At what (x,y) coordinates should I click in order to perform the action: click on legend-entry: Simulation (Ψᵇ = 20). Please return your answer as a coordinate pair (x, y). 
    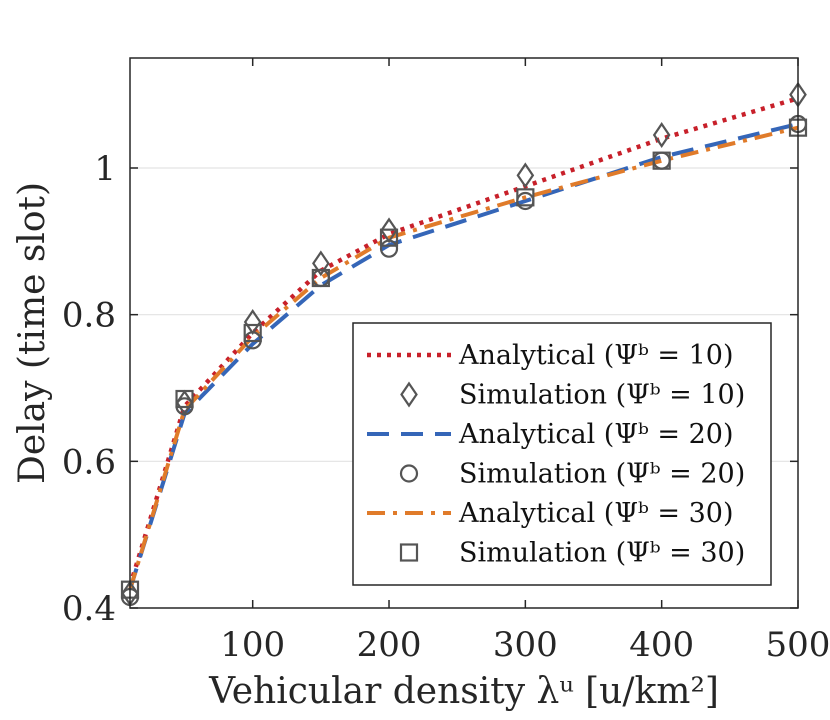
    Looking at the image, I should click on (572, 474).